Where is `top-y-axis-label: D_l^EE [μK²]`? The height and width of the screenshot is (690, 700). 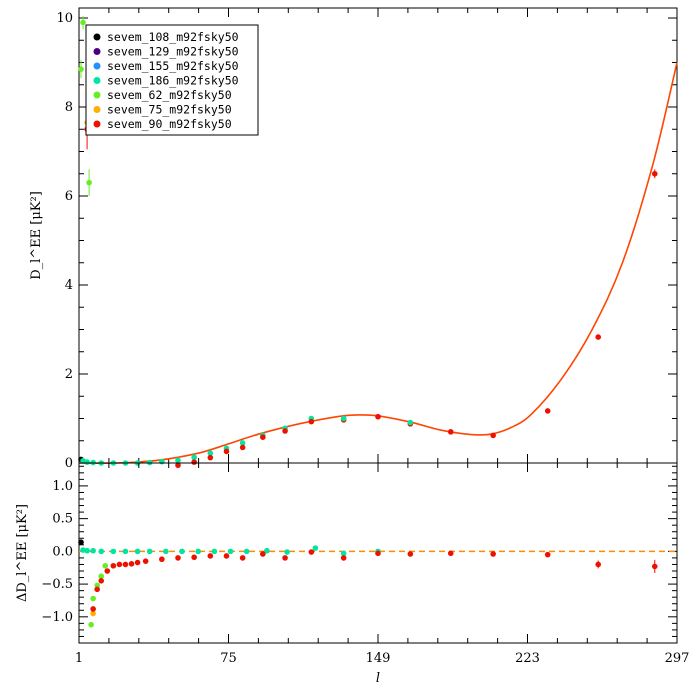 top-y-axis-label: D_l^EE [μK²] is located at coordinates (36, 235).